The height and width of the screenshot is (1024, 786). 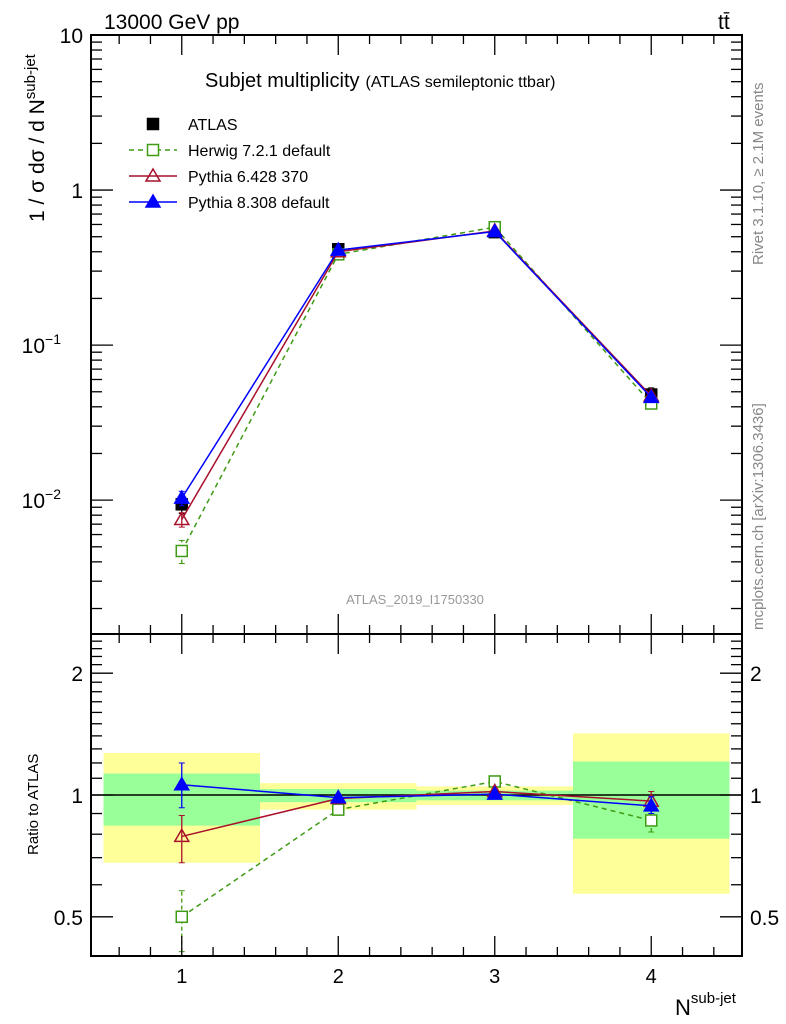 What do you see at coordinates (68, 918) in the screenshot?
I see `ratio-y-tick-label-left: 0.5` at bounding box center [68, 918].